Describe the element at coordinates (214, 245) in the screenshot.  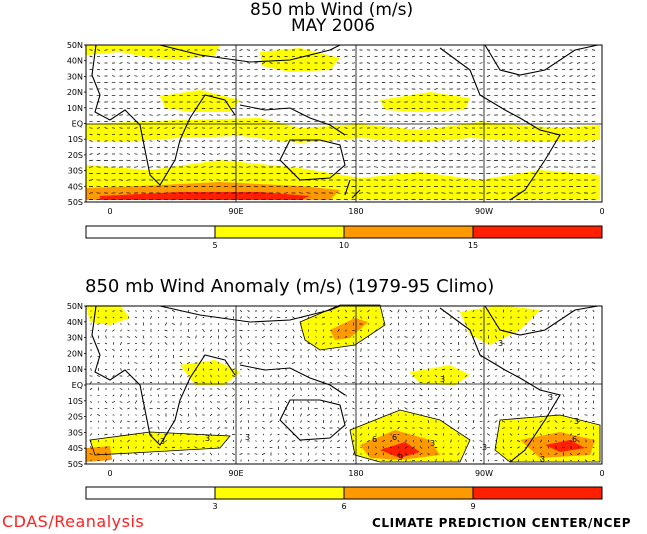
I see `top-colorbar-label-1: 5` at that location.